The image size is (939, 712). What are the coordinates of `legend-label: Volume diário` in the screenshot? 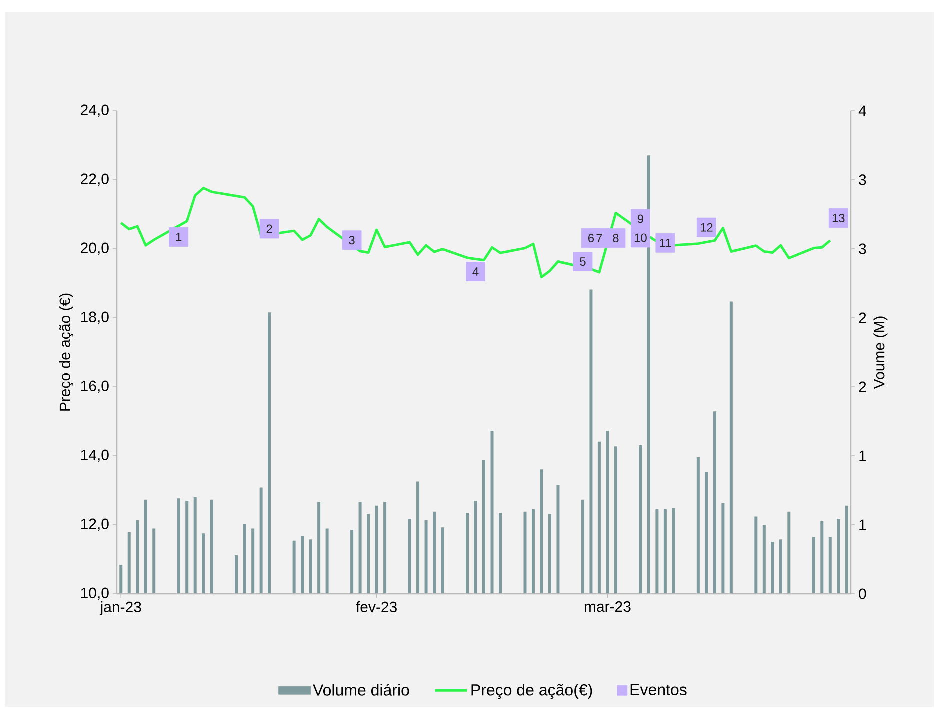 It's located at (361, 690).